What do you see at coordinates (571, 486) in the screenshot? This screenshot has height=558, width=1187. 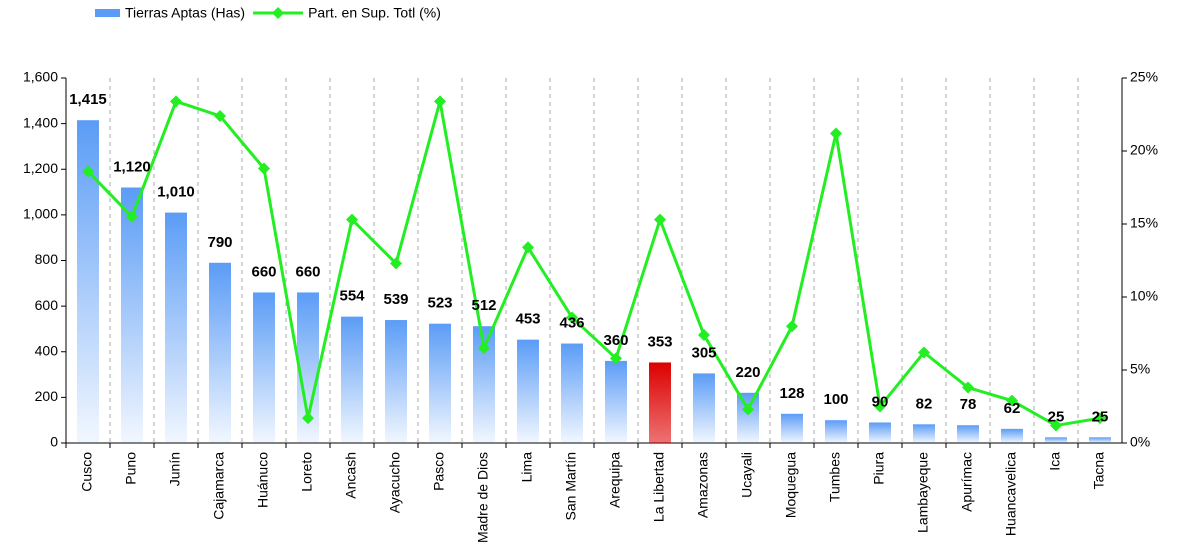 I see `x-tick-label: San Martín` at bounding box center [571, 486].